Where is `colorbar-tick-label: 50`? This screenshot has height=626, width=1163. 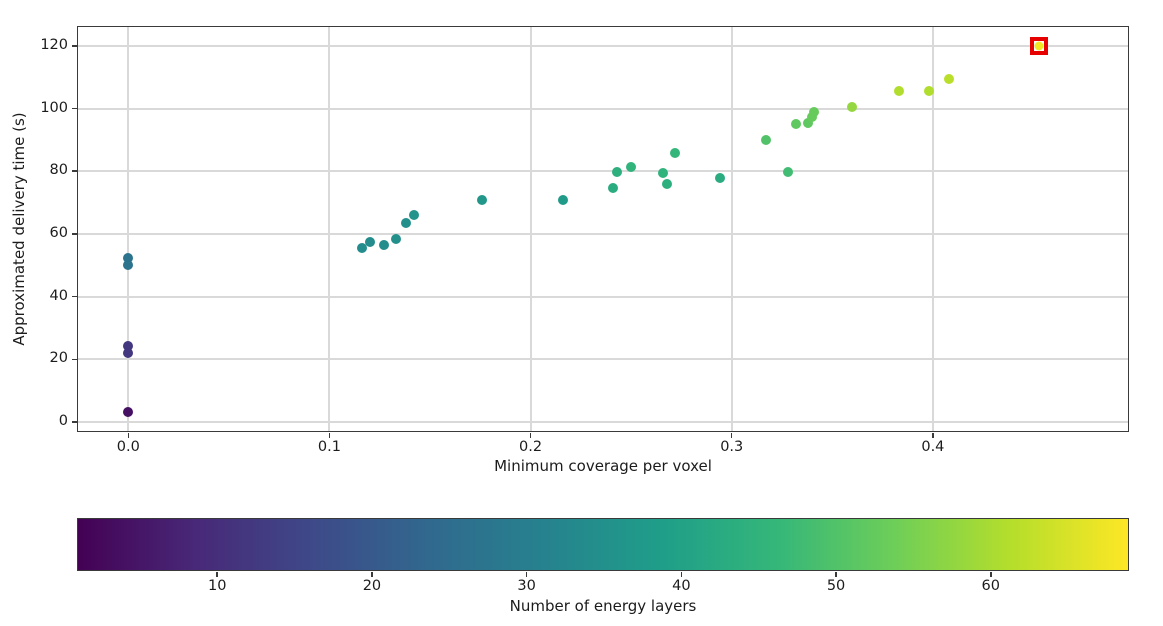
colorbar-tick-label: 50 is located at coordinates (836, 586).